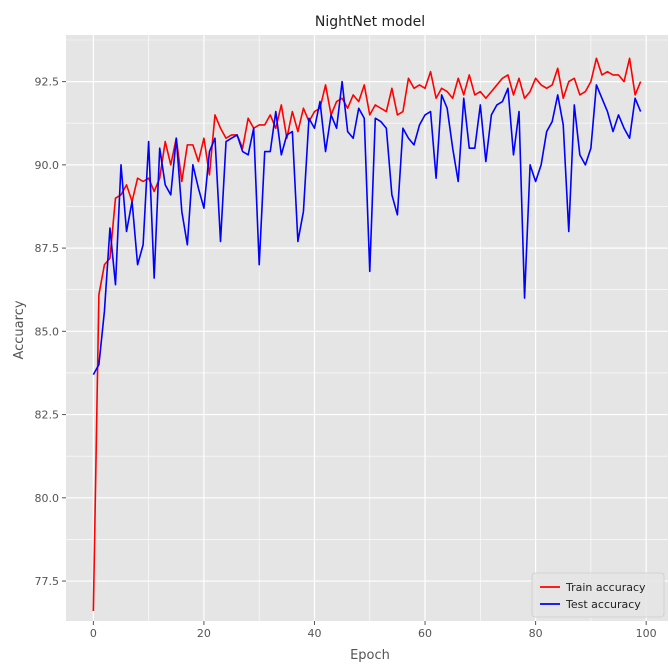 The image size is (669, 667). What do you see at coordinates (47, 165) in the screenshot?
I see `y-tick-label: 90.0` at bounding box center [47, 165].